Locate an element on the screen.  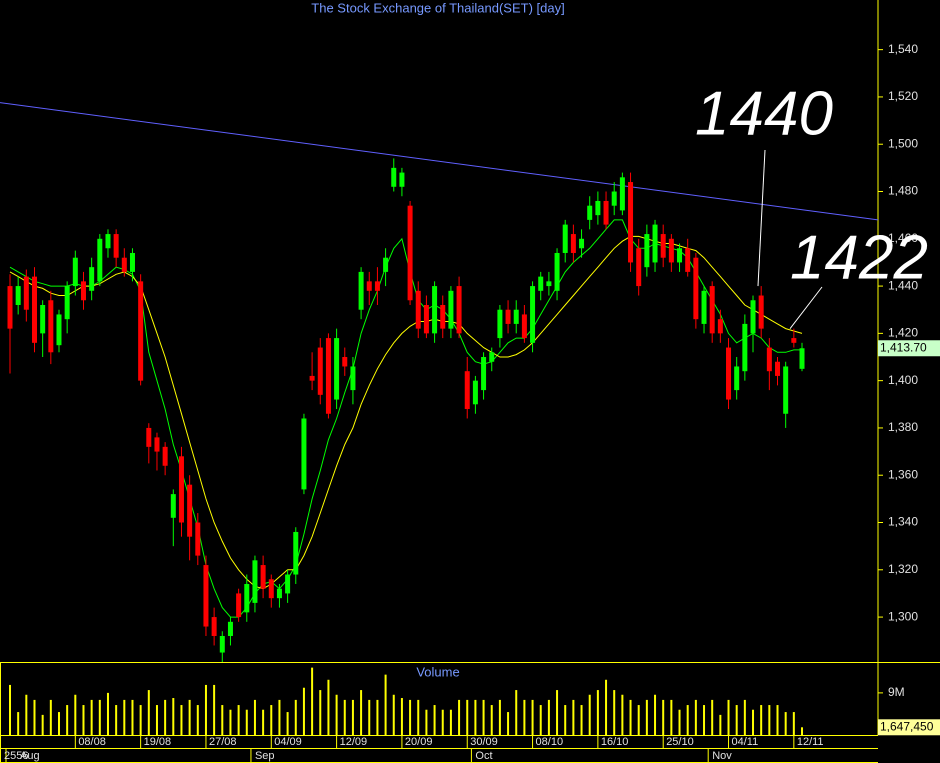
price-tag is located at coordinates (909, 348).